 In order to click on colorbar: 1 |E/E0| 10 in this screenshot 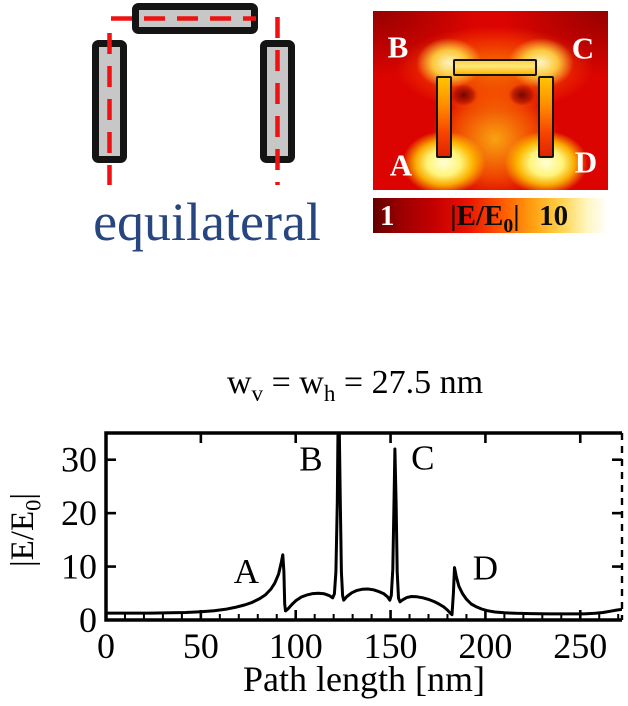, I will do `click(490, 217)`.